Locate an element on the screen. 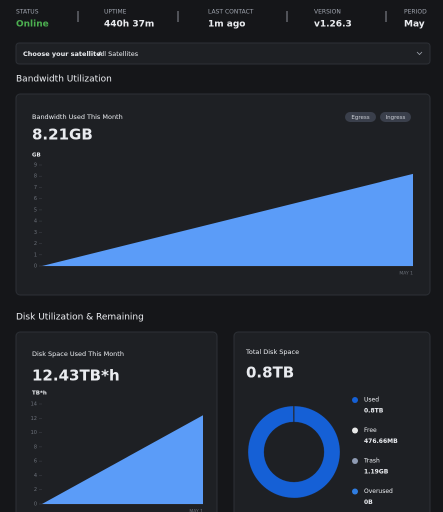  unit-label: GB is located at coordinates (36, 156).